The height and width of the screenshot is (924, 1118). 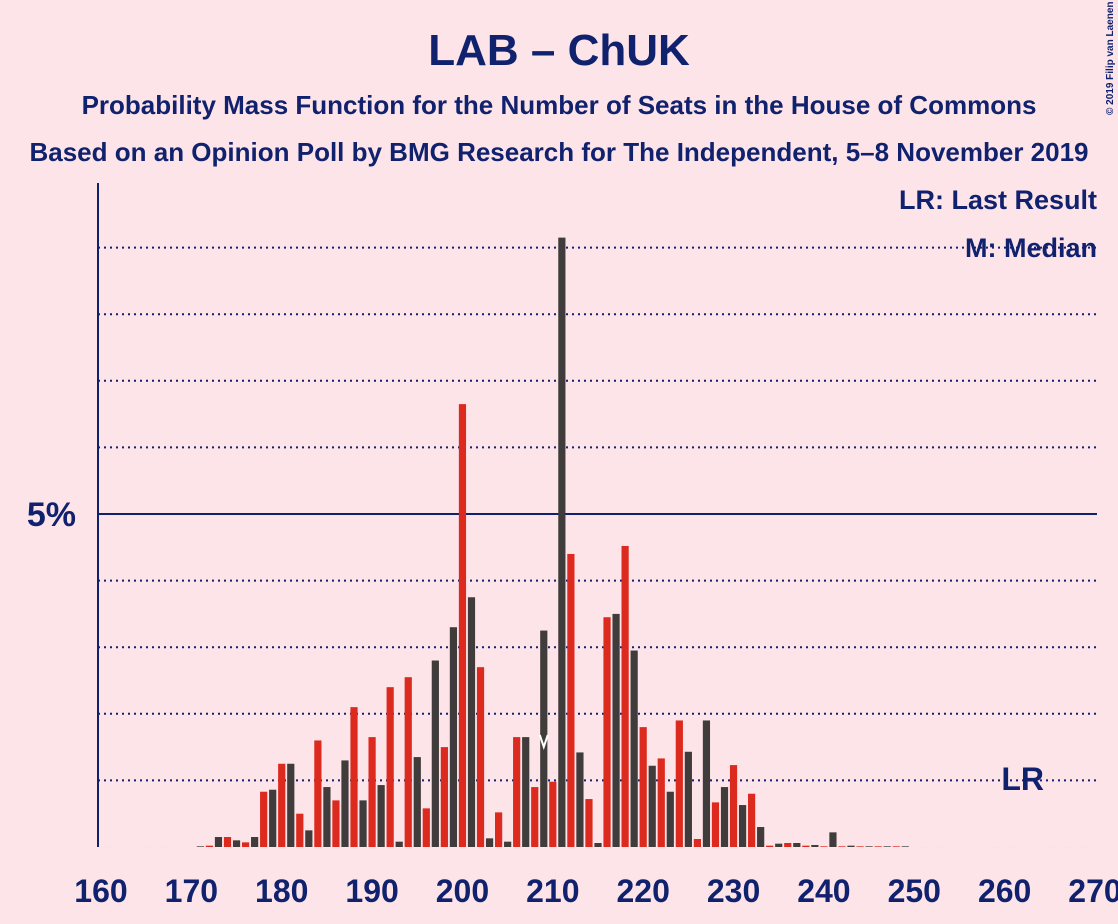 What do you see at coordinates (281, 891) in the screenshot?
I see `x-tick-label: 180` at bounding box center [281, 891].